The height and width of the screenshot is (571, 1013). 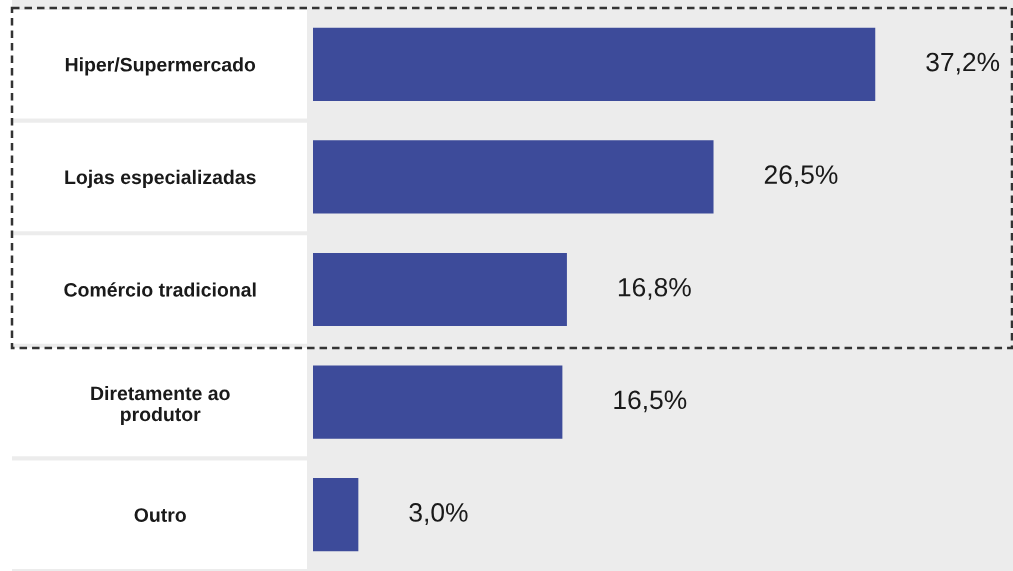 I want to click on y-tick-label: Comércio tradicional, so click(x=160, y=289).